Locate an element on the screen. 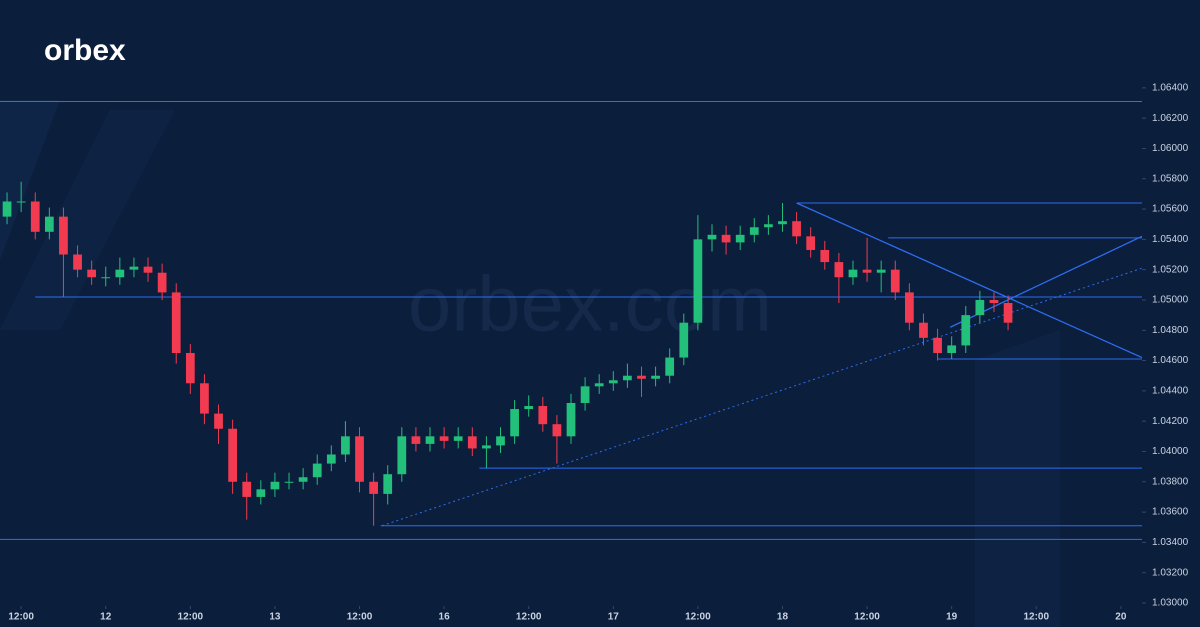 The height and width of the screenshot is (627, 1200). y-tick-label: 1.03400 is located at coordinates (1170, 542).